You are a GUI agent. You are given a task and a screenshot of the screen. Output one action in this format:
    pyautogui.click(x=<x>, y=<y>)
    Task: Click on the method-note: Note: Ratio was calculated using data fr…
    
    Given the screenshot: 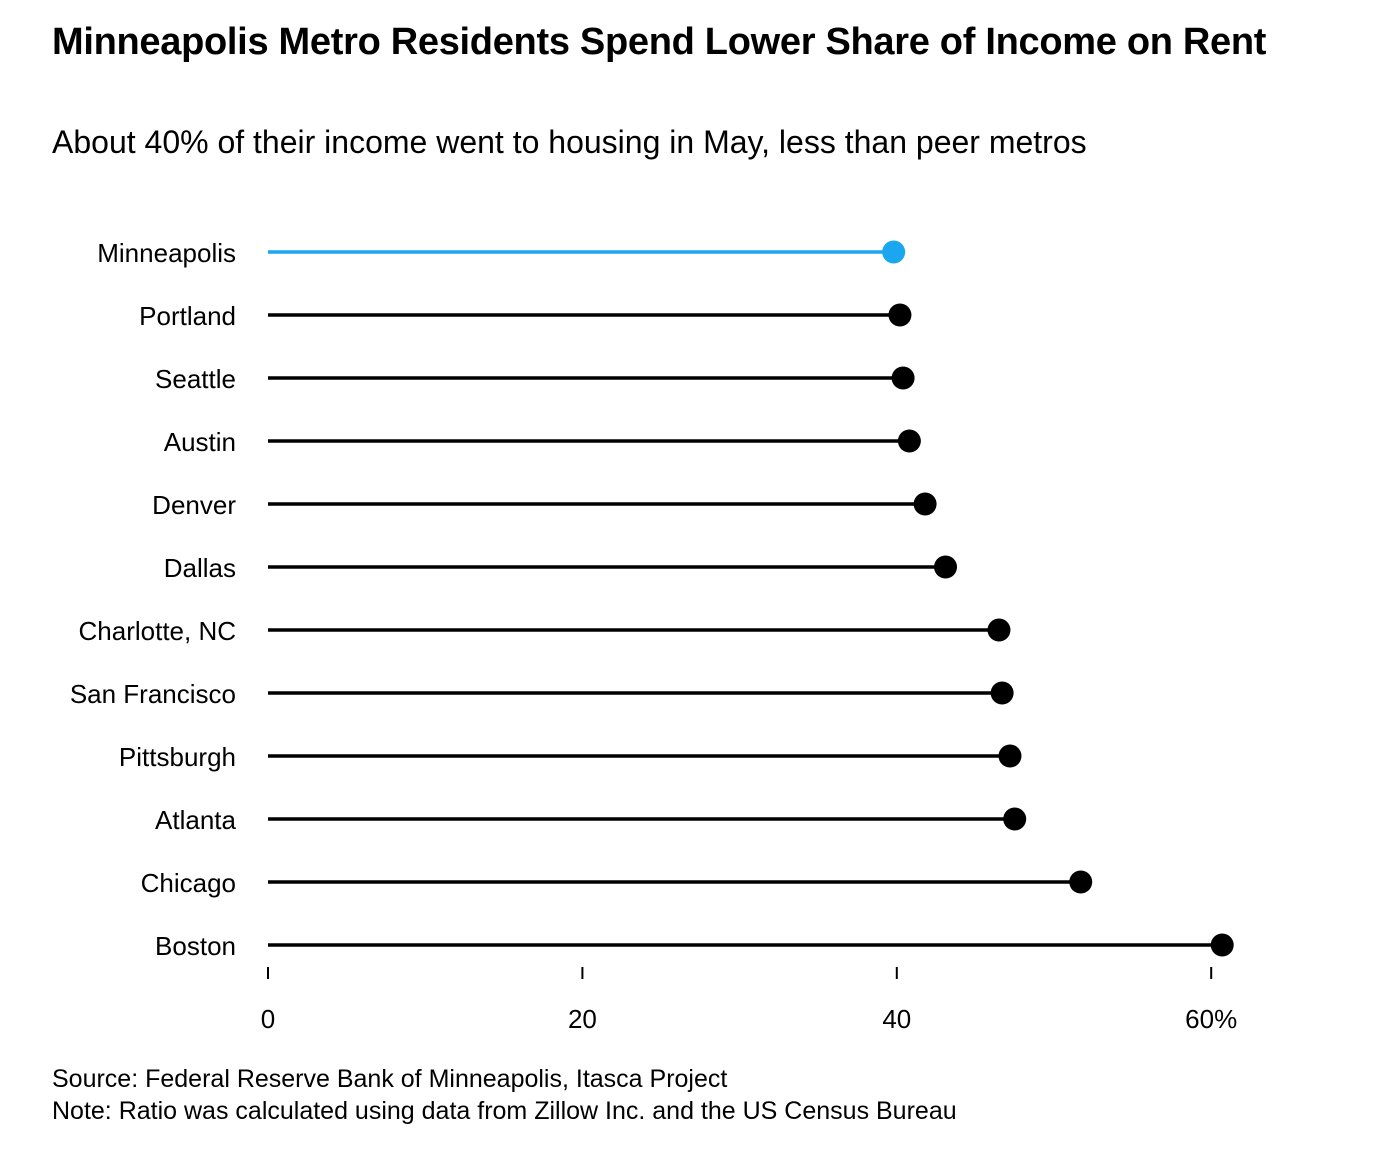 What is the action you would take?
    pyautogui.click(x=504, y=1111)
    